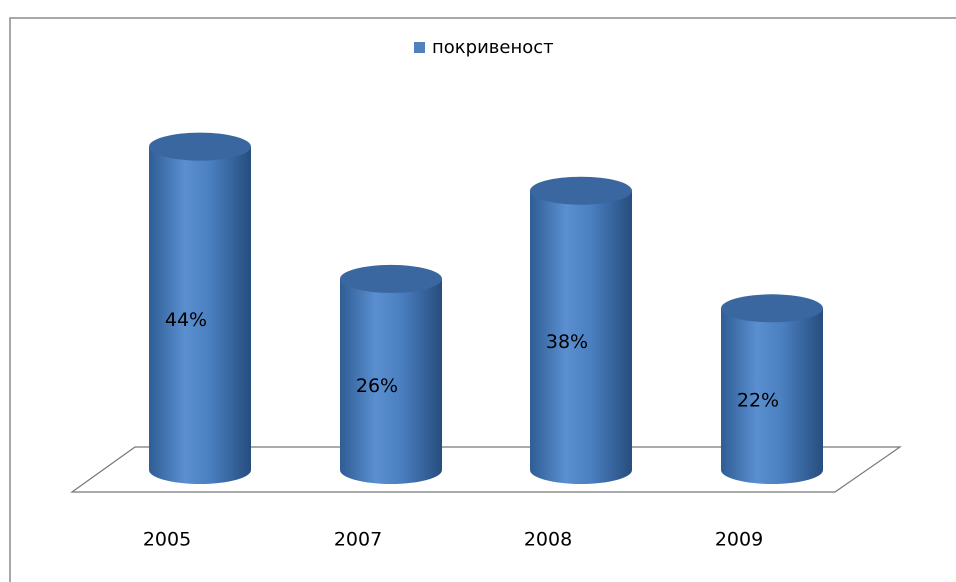 This screenshot has height=582, width=956. What do you see at coordinates (486, 469) in the screenshot?
I see `floor` at bounding box center [486, 469].